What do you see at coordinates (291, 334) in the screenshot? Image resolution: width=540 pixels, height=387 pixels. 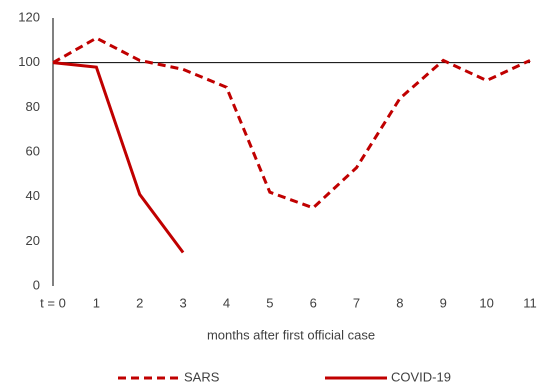 I see `x-axis-title: months after first official case` at bounding box center [291, 334].